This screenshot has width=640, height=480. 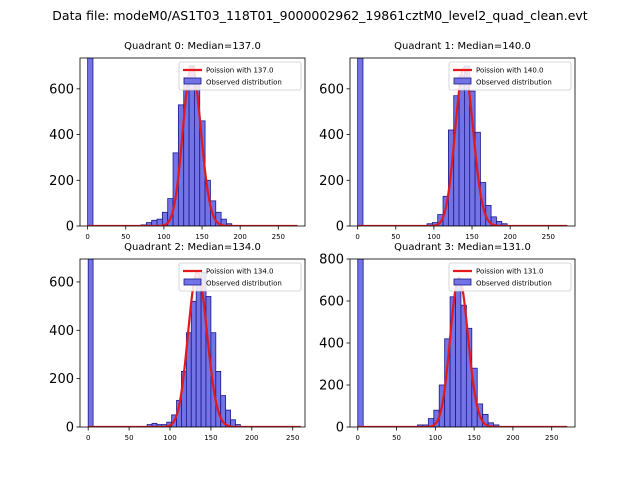 I want to click on legend-label-poisson: Poission with 134.0, so click(x=240, y=272).